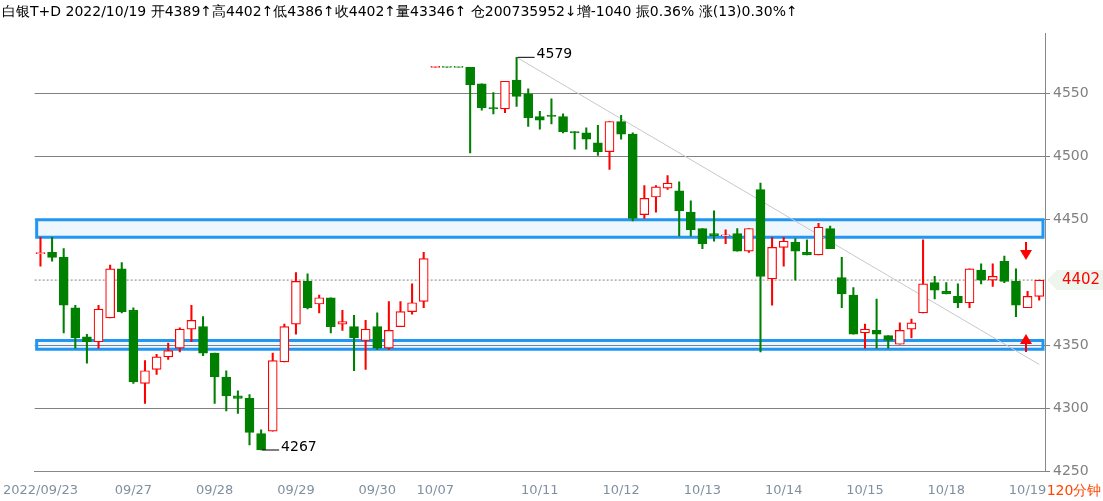  What do you see at coordinates (1071, 470) in the screenshot?
I see `y-tick-label: 4250` at bounding box center [1071, 470].